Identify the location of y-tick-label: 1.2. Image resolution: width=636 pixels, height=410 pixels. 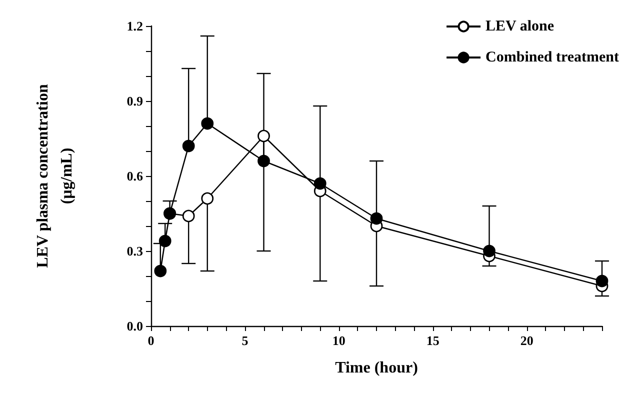
(134, 26).